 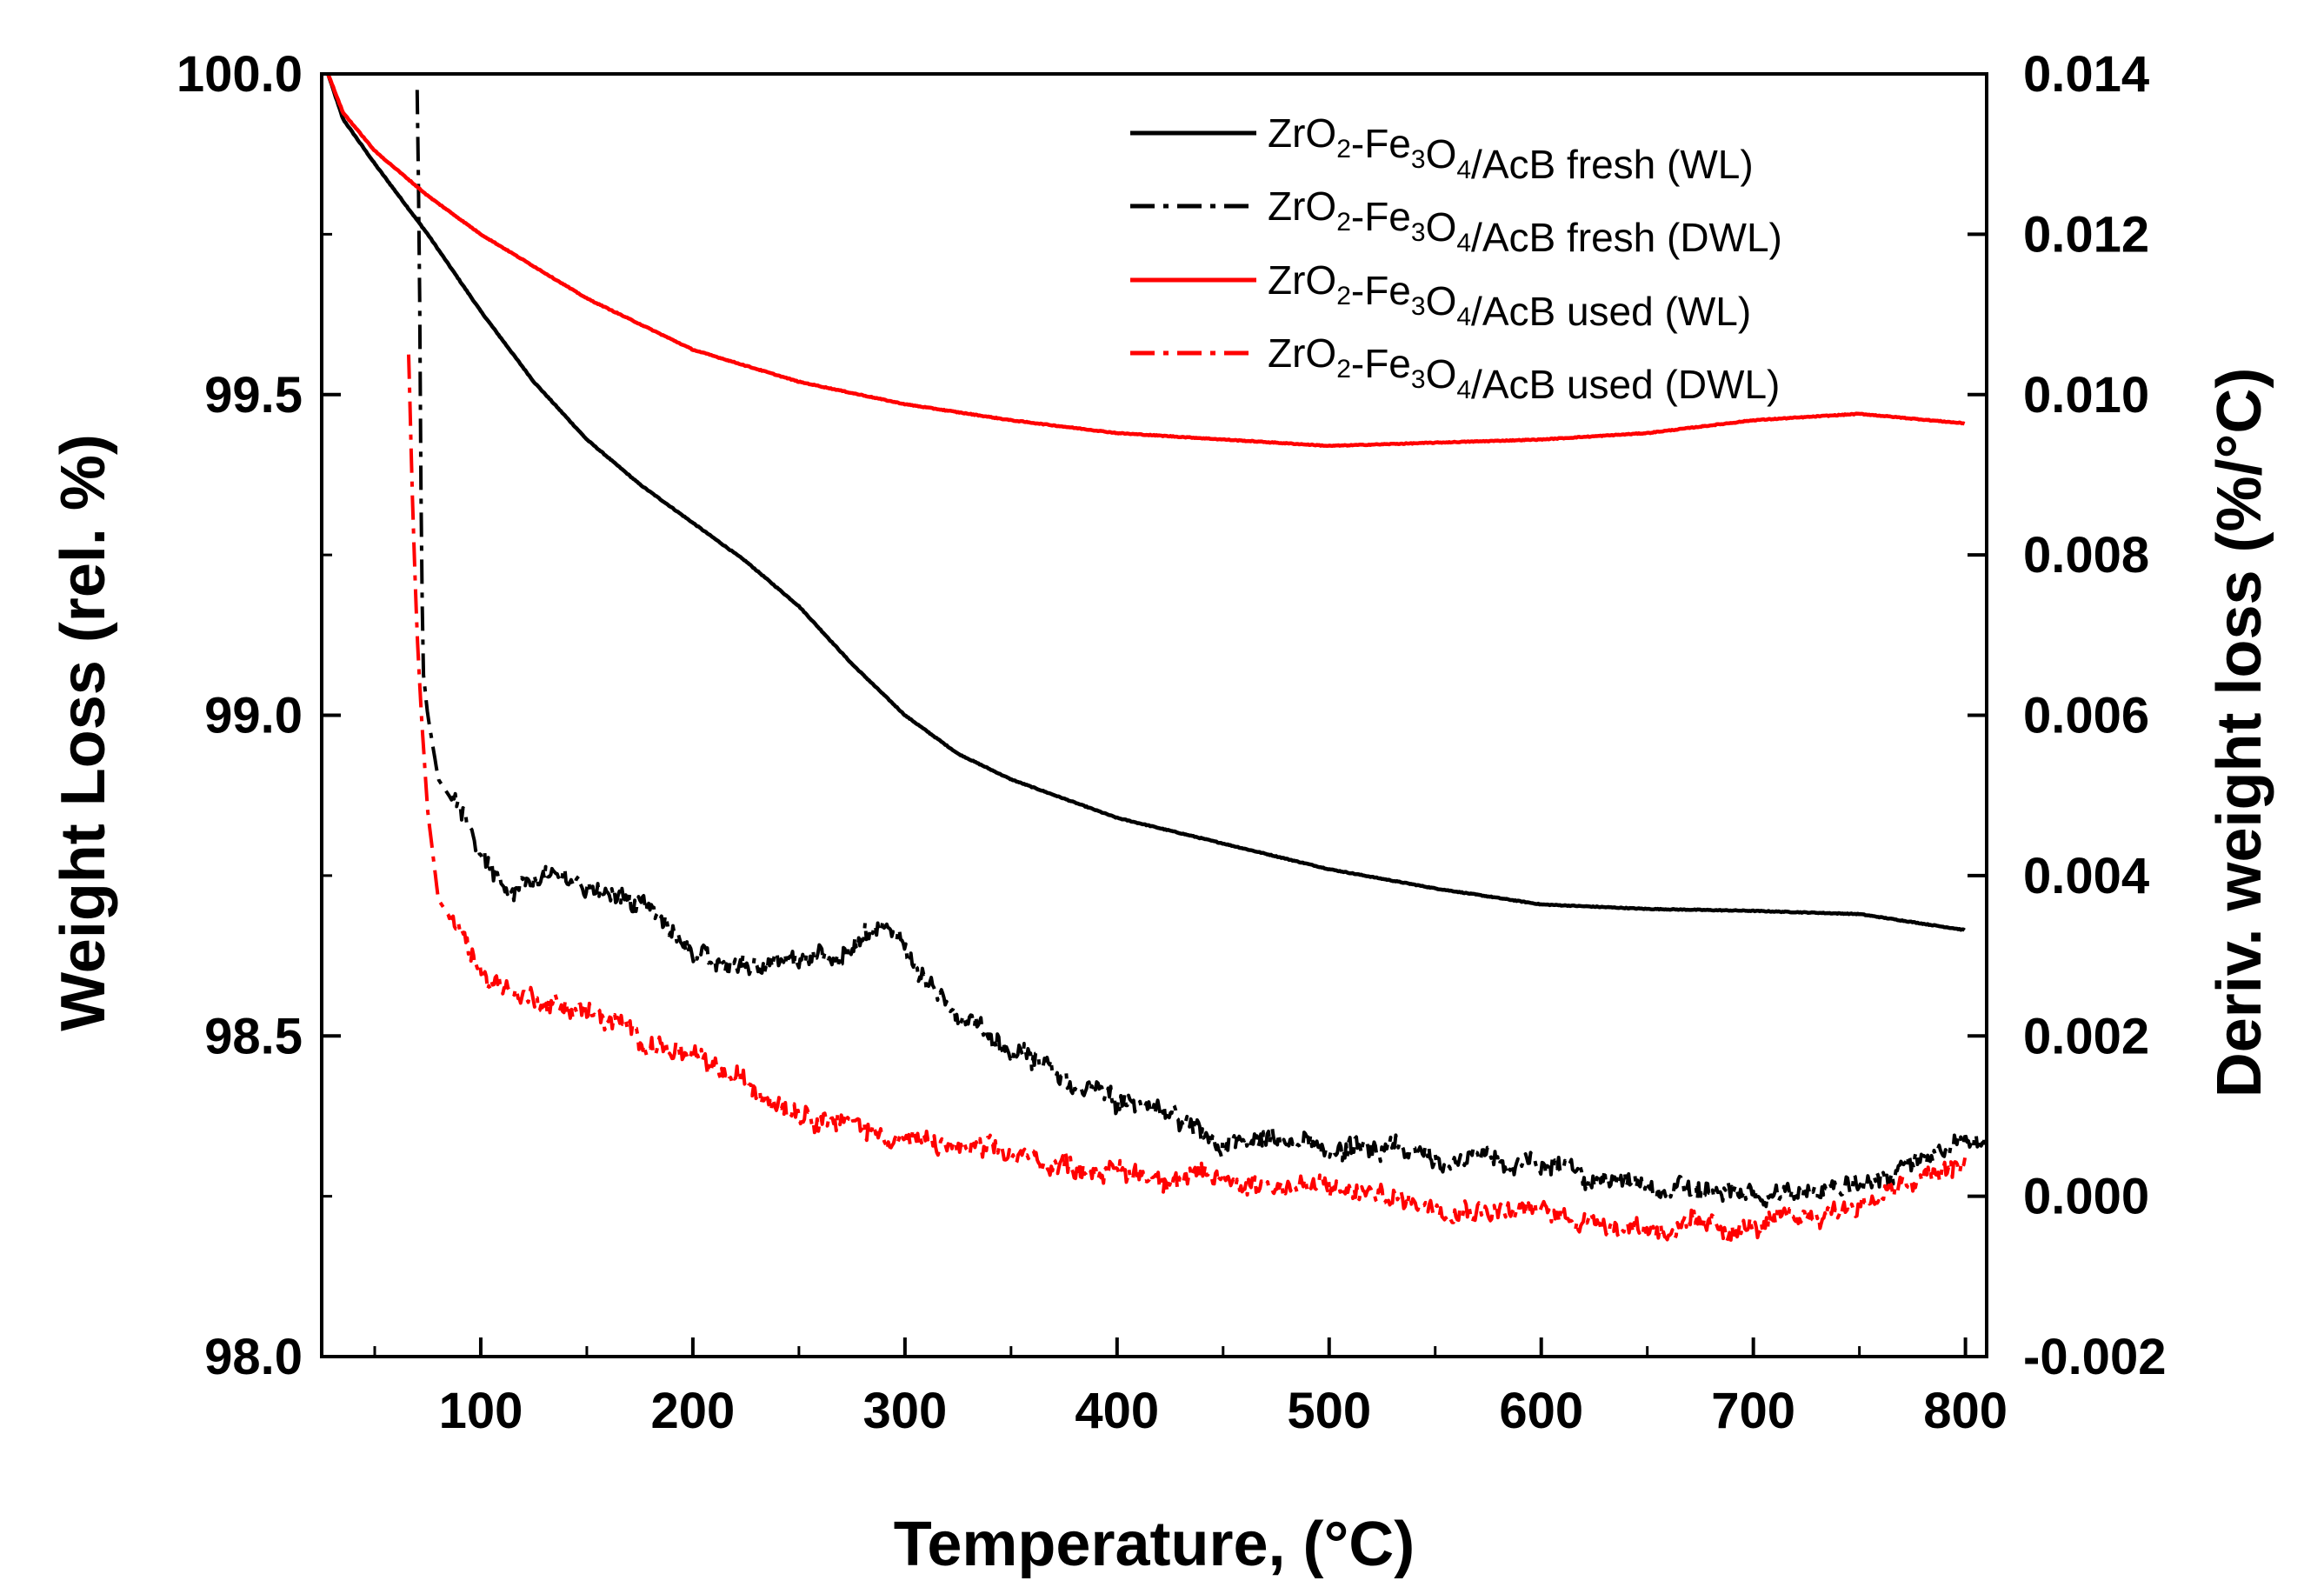 I want to click on y2-tick-label: 0.008, so click(x=2086, y=555).